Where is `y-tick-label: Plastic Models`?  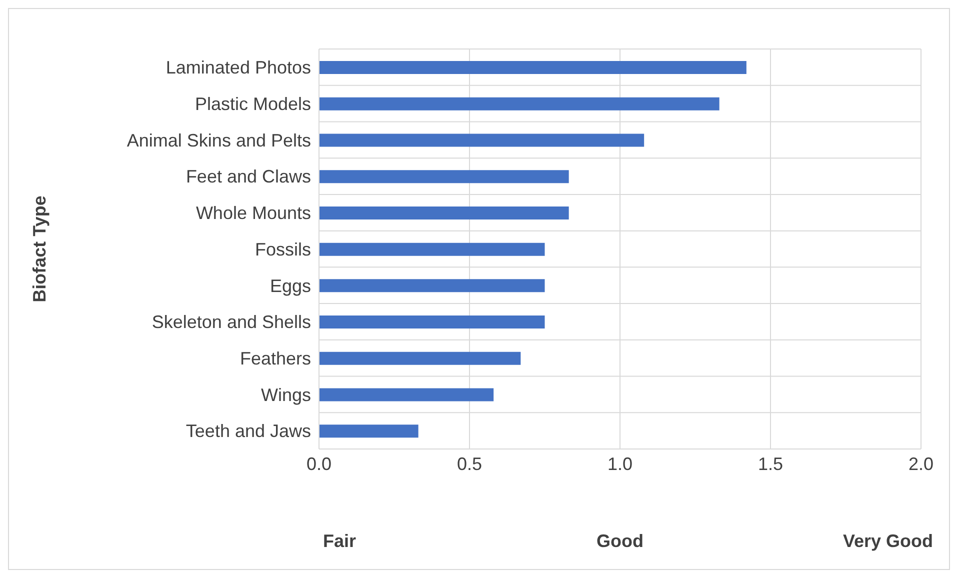 y-tick-label: Plastic Models is located at coordinates (252, 104).